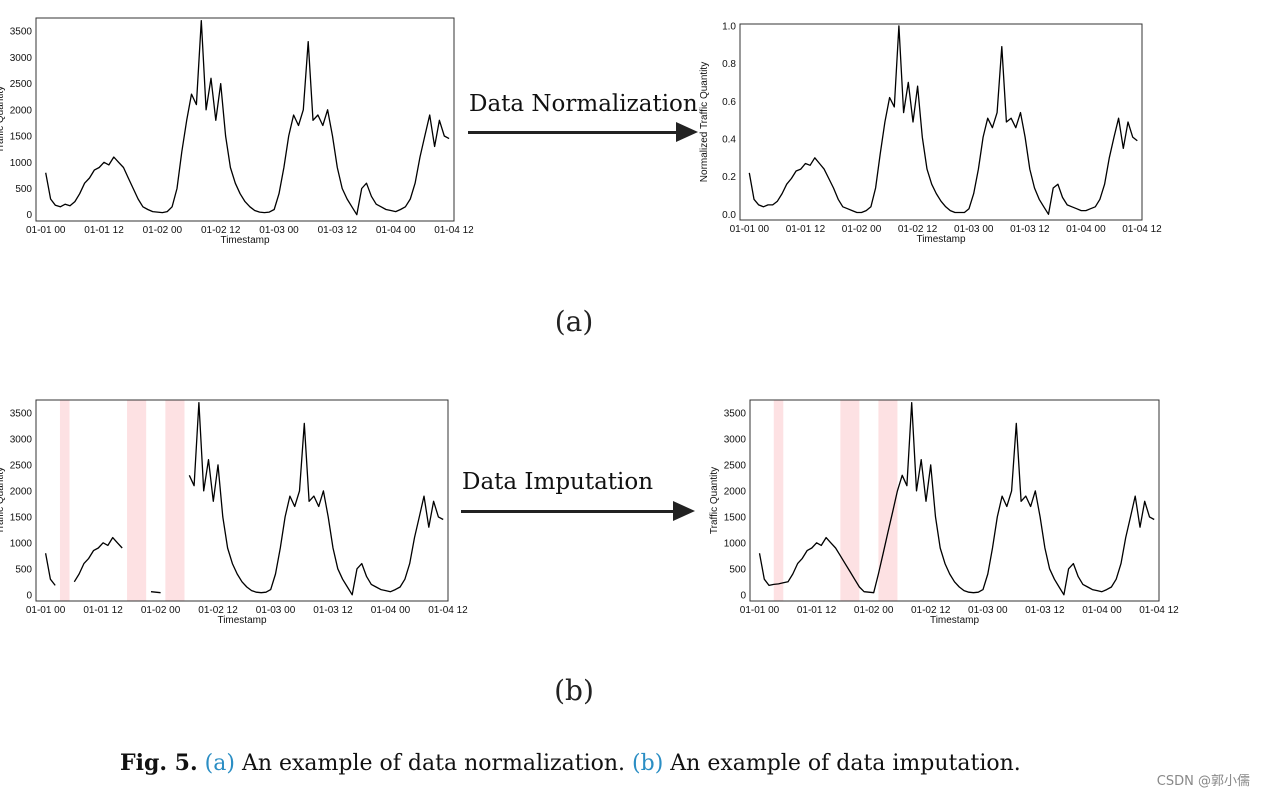 This screenshot has width=1264, height=797. I want to click on caption-text-a: An example of data normalization., so click(433, 763).